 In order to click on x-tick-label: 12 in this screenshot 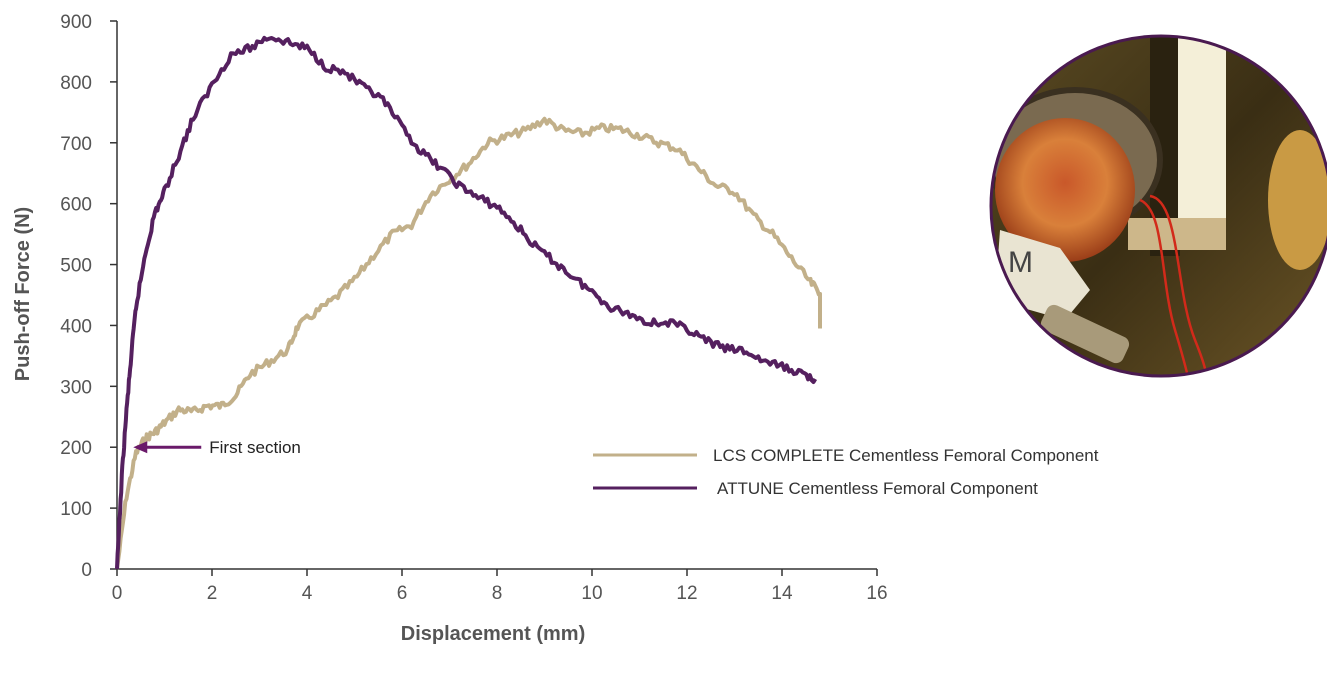, I will do `click(686, 593)`.